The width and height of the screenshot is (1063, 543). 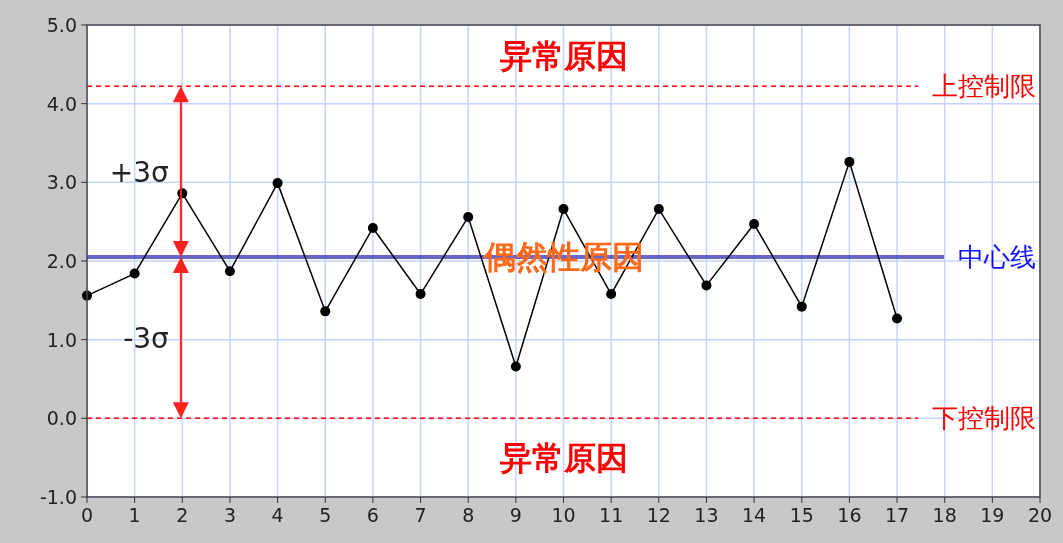 I want to click on ref-line-label: 上控制限, so click(x=984, y=86).